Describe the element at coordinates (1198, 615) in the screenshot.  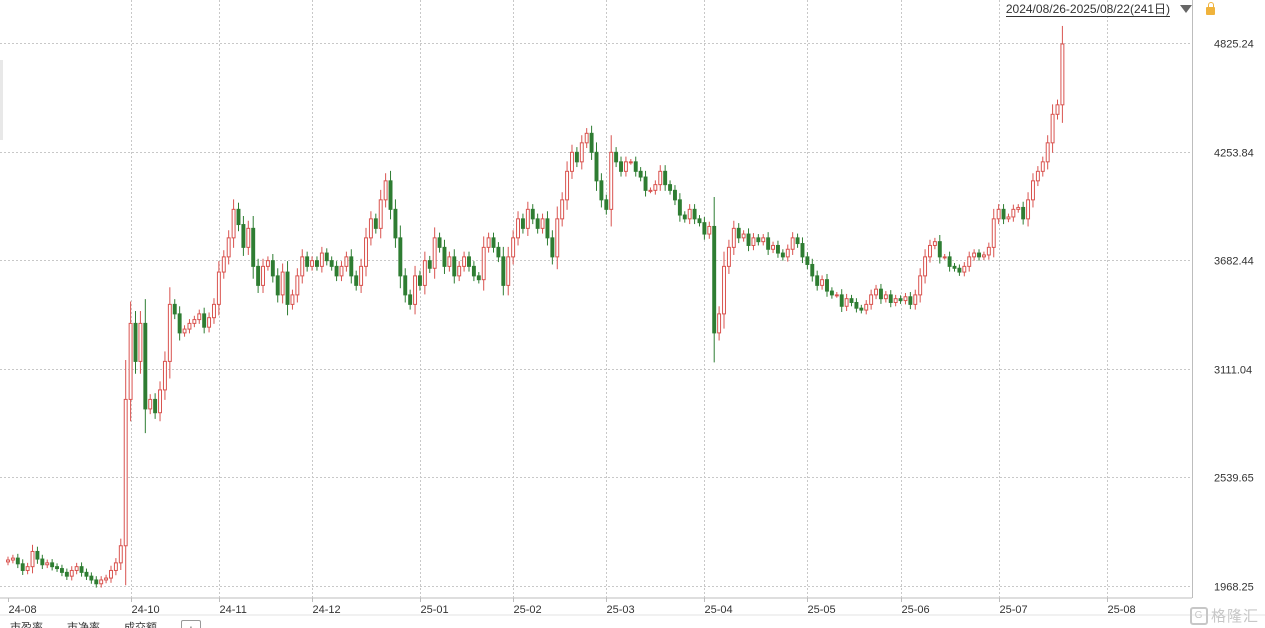
I see `watermark-logo-icon: G` at that location.